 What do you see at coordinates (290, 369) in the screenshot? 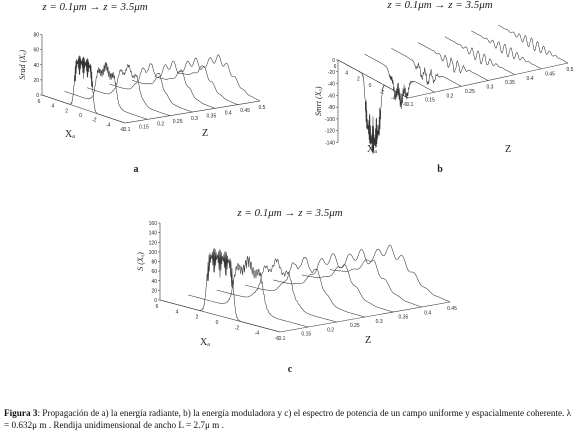
I see `panel-letter: c` at bounding box center [290, 369].